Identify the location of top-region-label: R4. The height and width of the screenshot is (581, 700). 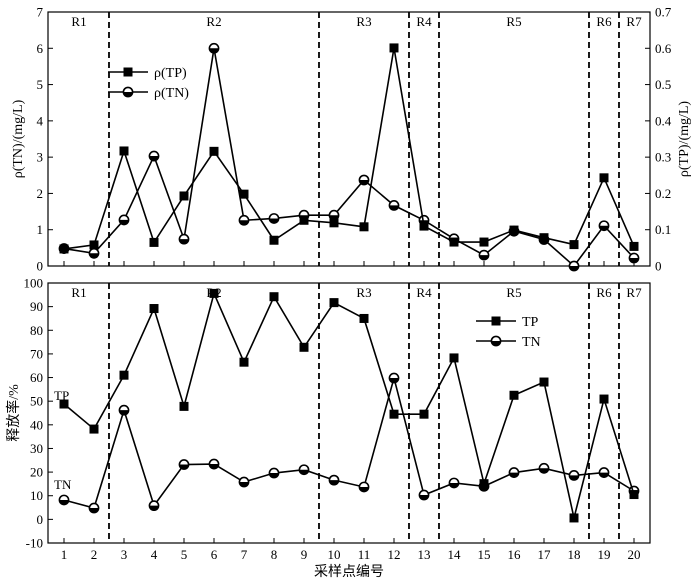
(424, 21).